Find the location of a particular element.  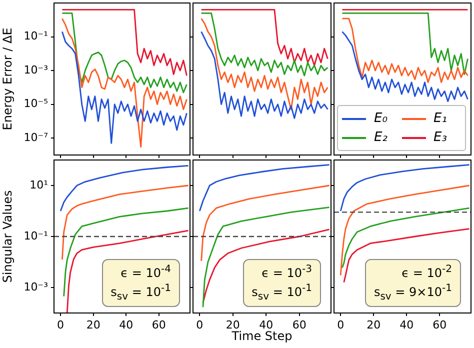

annotation: s$_{sv}$ = 9×10$^{-1}$ is located at coordinates (413, 293).